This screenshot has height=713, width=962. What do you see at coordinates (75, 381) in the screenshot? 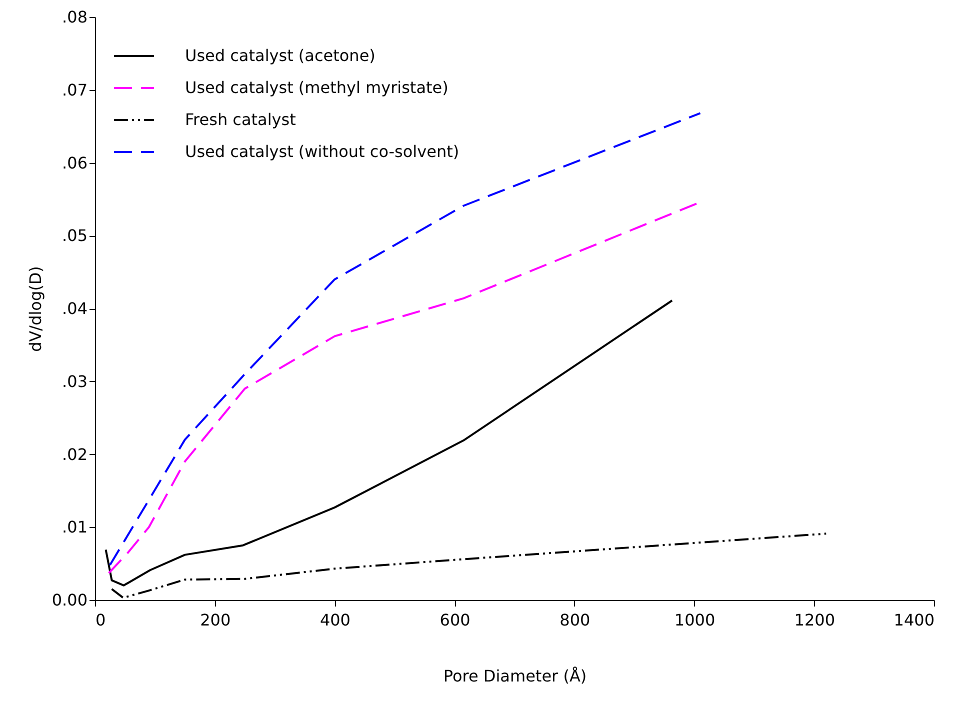
I see `y-tick-label: .03` at bounding box center [75, 381].